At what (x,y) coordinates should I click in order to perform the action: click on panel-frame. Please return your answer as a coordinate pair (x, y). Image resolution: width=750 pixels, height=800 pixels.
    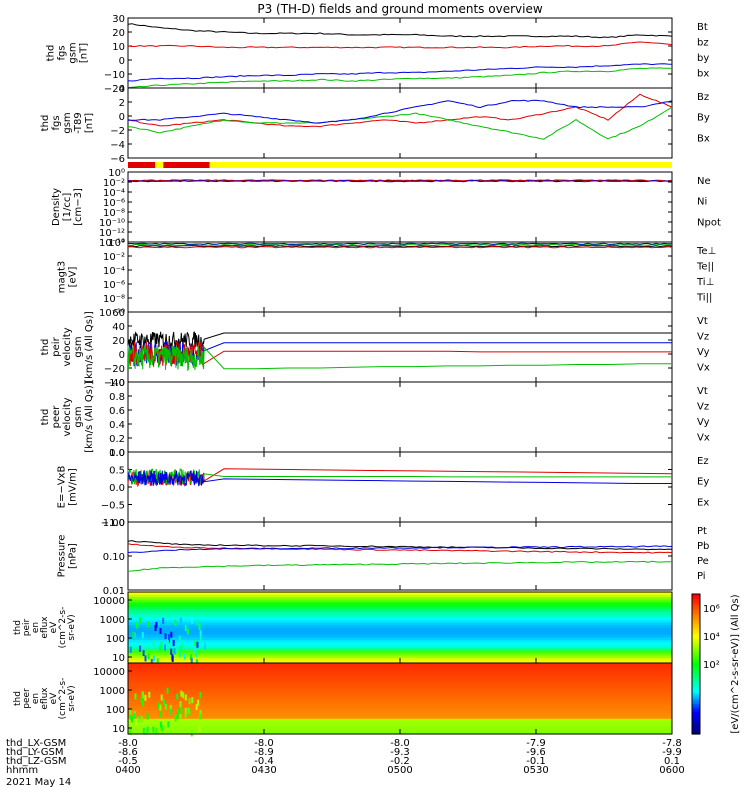
    Looking at the image, I should click on (400, 207).